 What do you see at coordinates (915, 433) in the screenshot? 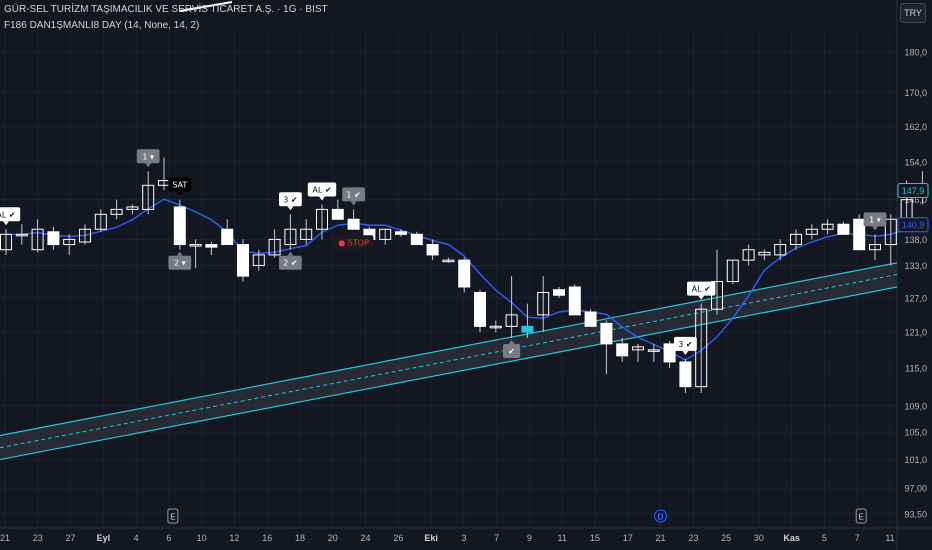
I see `y-tick-label: 105,0` at bounding box center [915, 433].